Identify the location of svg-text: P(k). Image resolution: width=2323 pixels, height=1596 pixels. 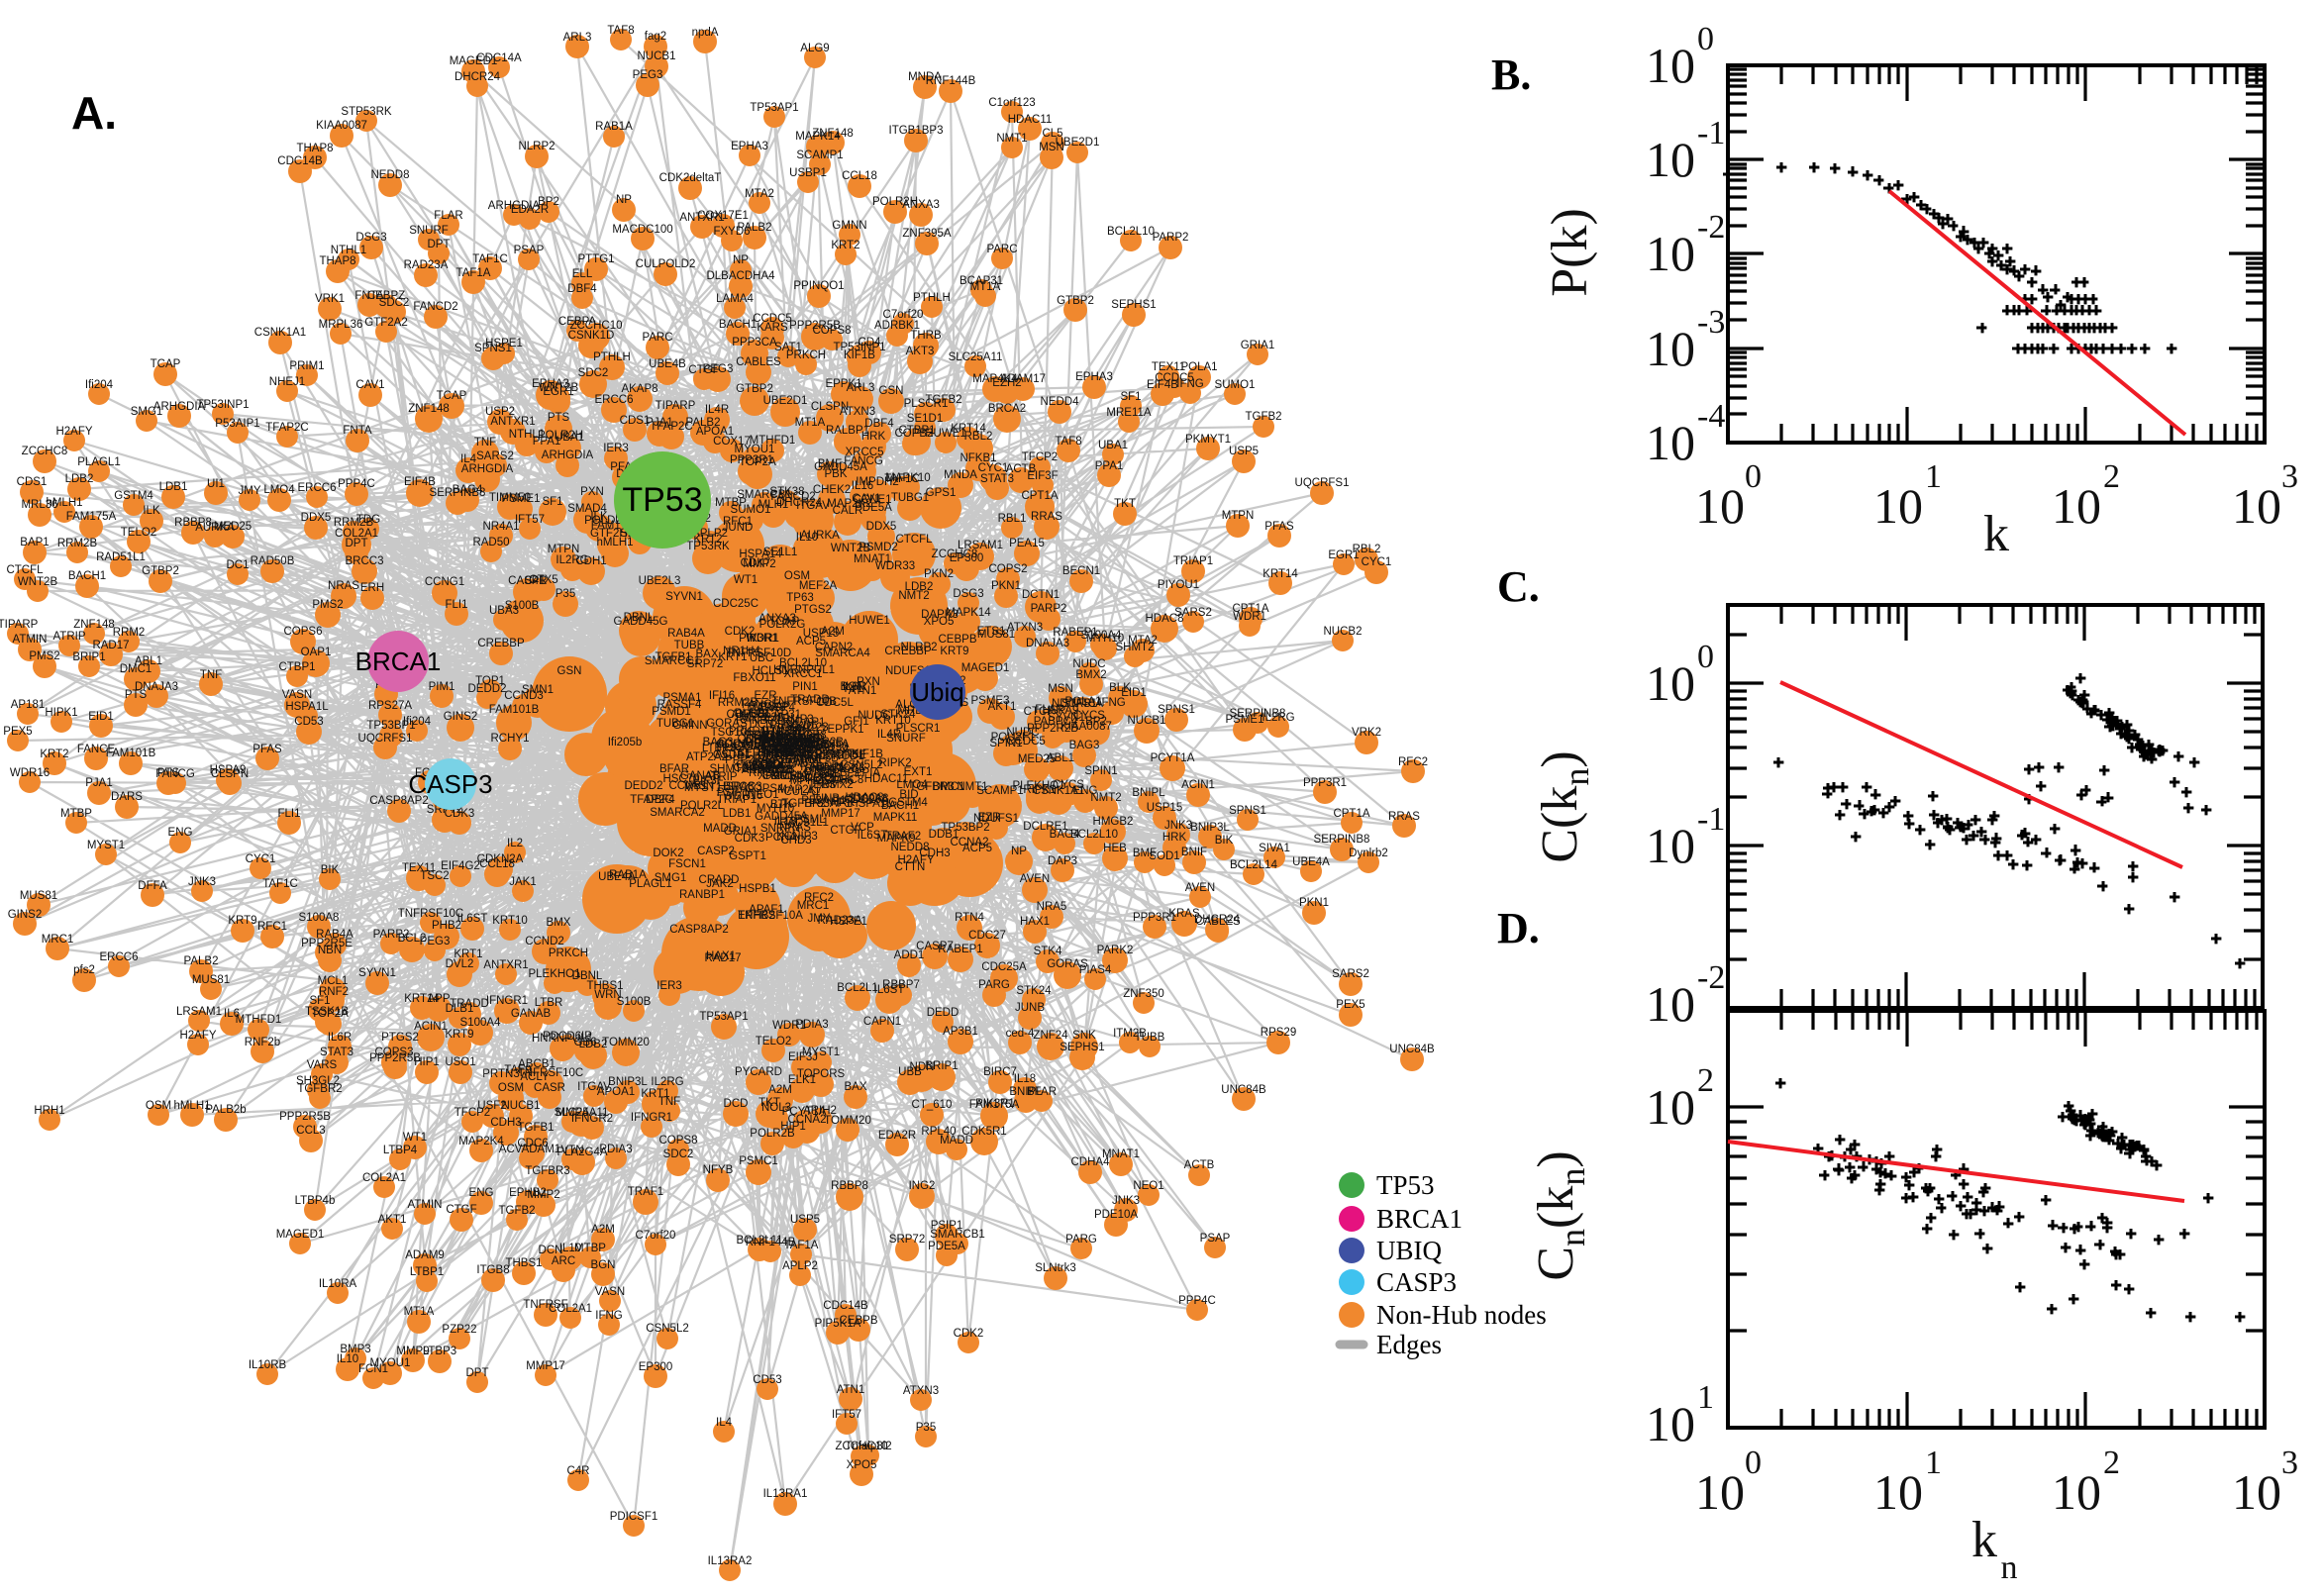
(1570, 252).